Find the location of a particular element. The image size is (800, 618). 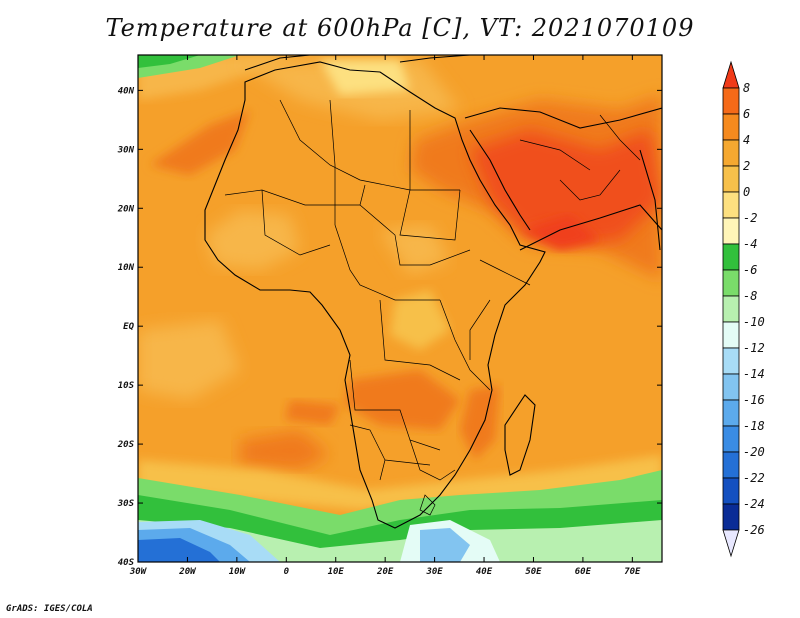

lon-tick-label: 60E is located at coordinates (583, 572).